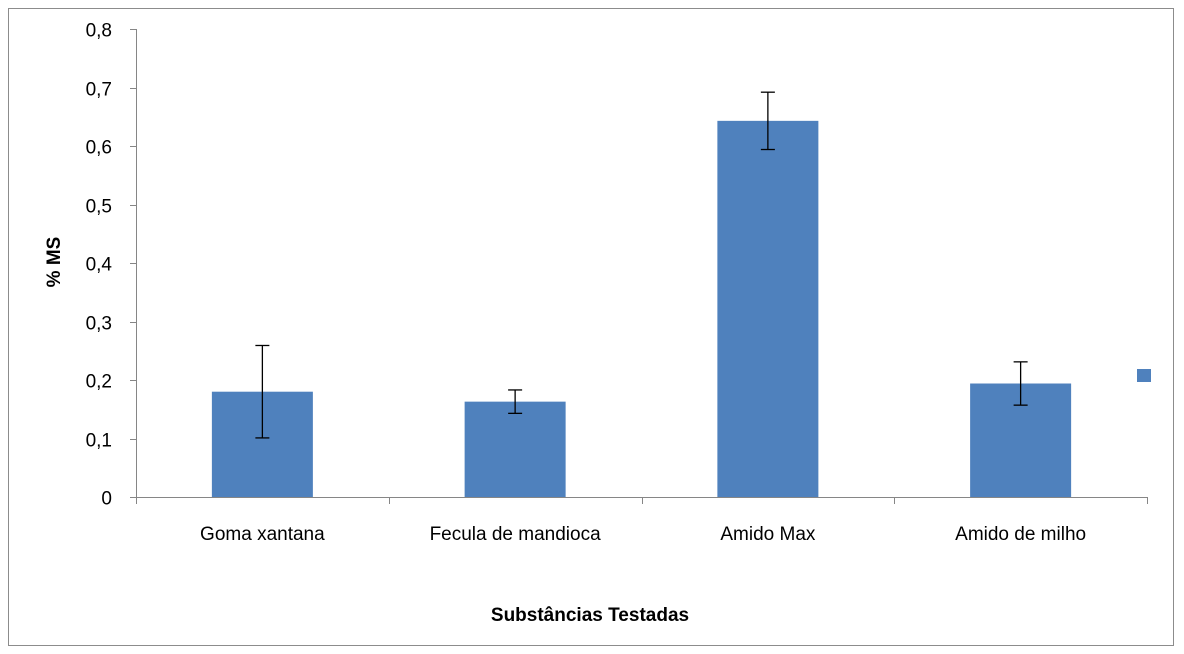 This screenshot has width=1184, height=654. I want to click on x-axis-ticks, so click(642, 500).